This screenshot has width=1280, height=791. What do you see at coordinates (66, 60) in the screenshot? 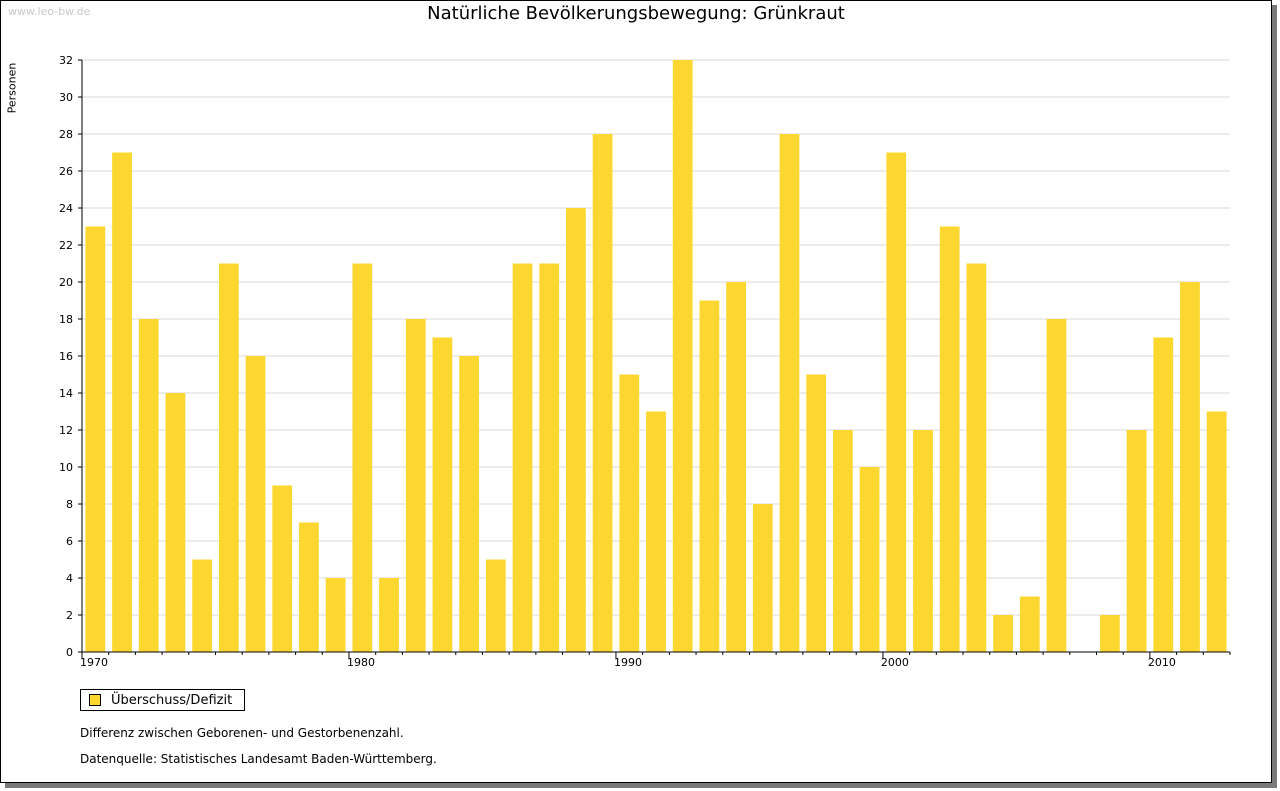
I see `y-tick-label: 32` at bounding box center [66, 60].